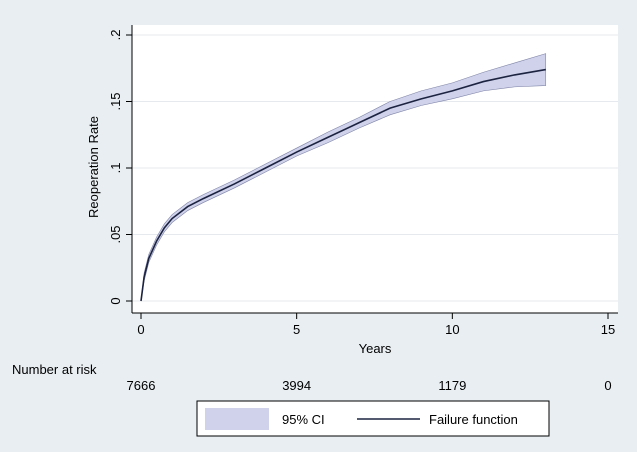 This screenshot has height=452, width=637. I want to click on x-tick-label: 0, so click(140, 329).